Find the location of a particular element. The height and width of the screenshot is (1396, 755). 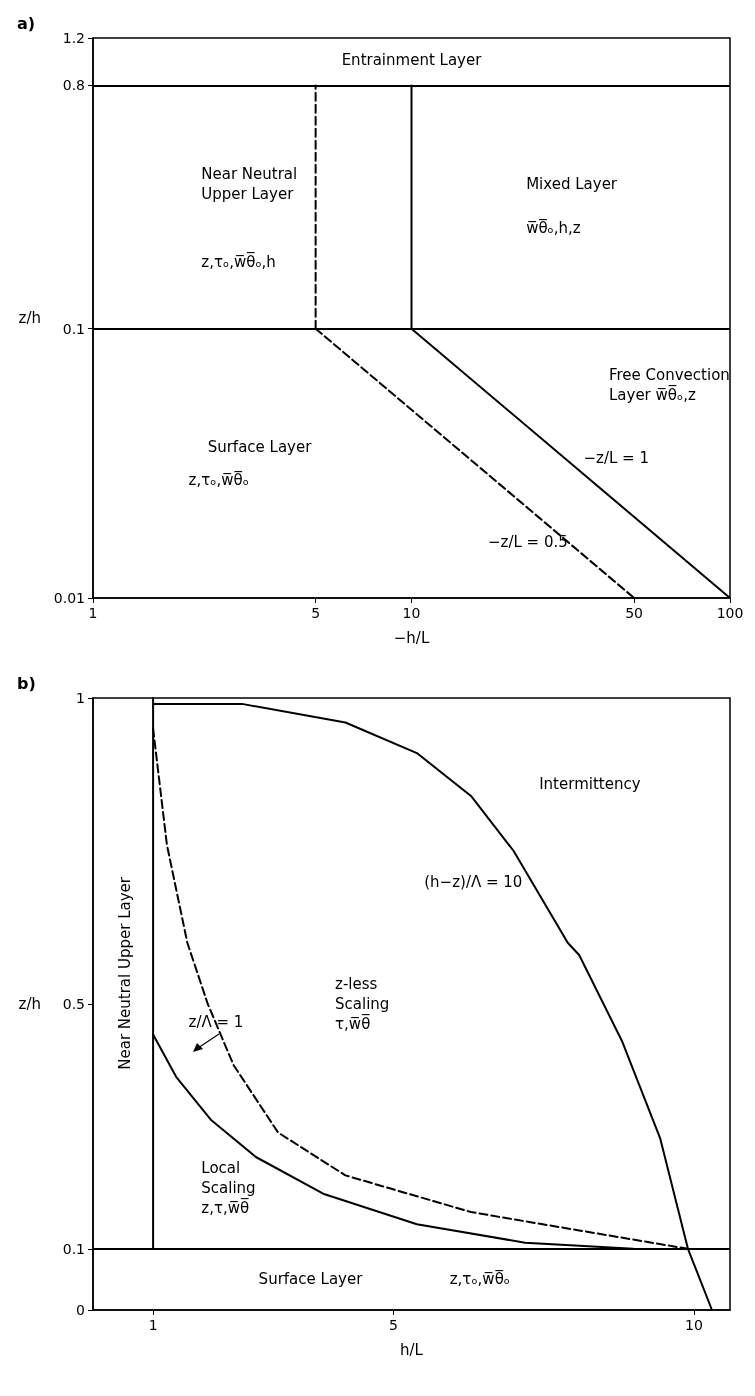

y-tick-label: 1.2 is located at coordinates (73, 38).